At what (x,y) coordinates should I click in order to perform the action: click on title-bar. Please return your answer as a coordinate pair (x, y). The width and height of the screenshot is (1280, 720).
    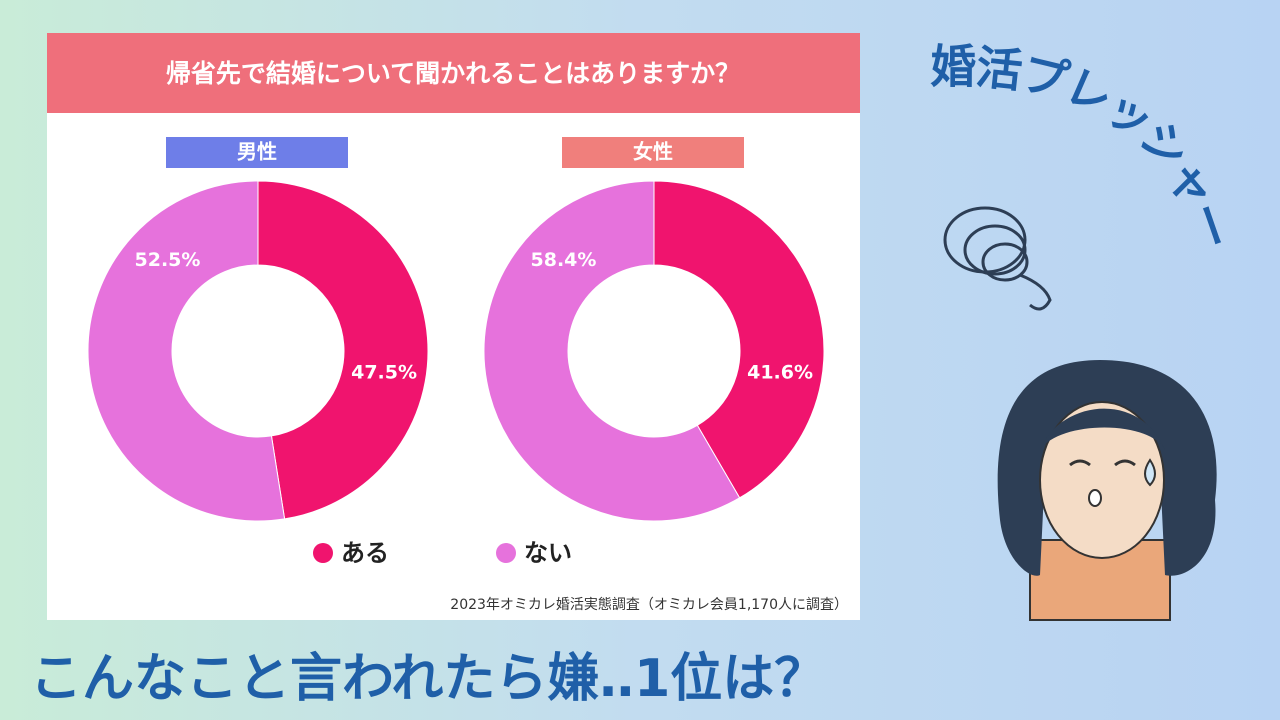
    Looking at the image, I should click on (453, 73).